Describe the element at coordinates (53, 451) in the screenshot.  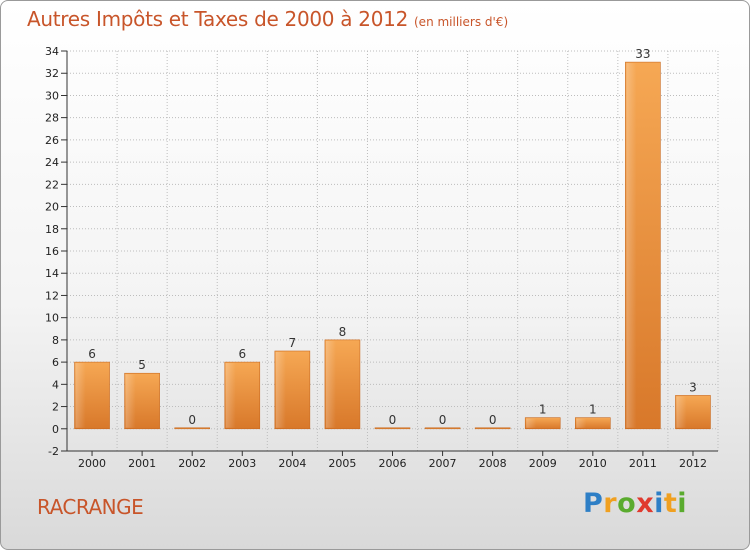
I see `y-tick-label: -2` at that location.